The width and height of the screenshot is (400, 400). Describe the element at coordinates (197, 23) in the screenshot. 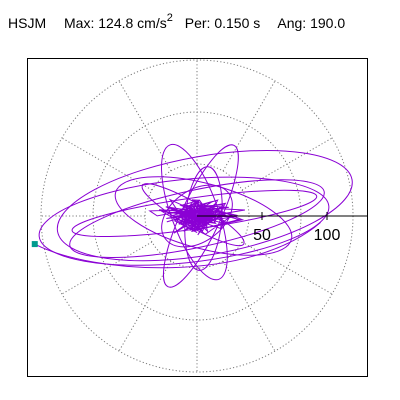

I see `period-label: Per:` at that location.